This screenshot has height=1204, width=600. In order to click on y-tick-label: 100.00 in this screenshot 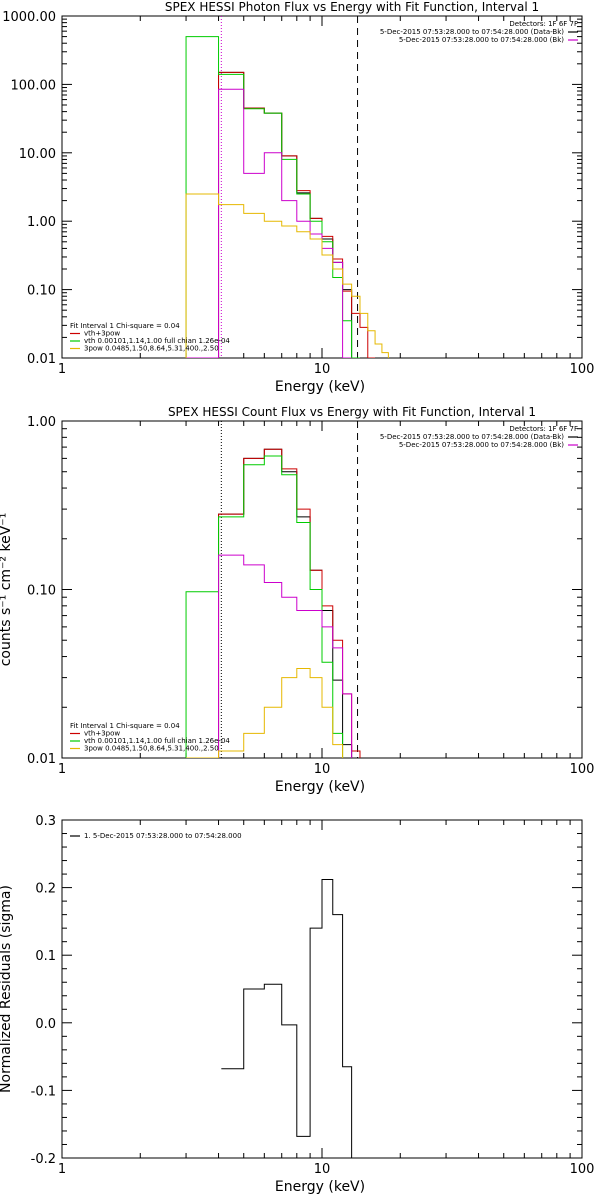, I will do `click(34, 85)`.